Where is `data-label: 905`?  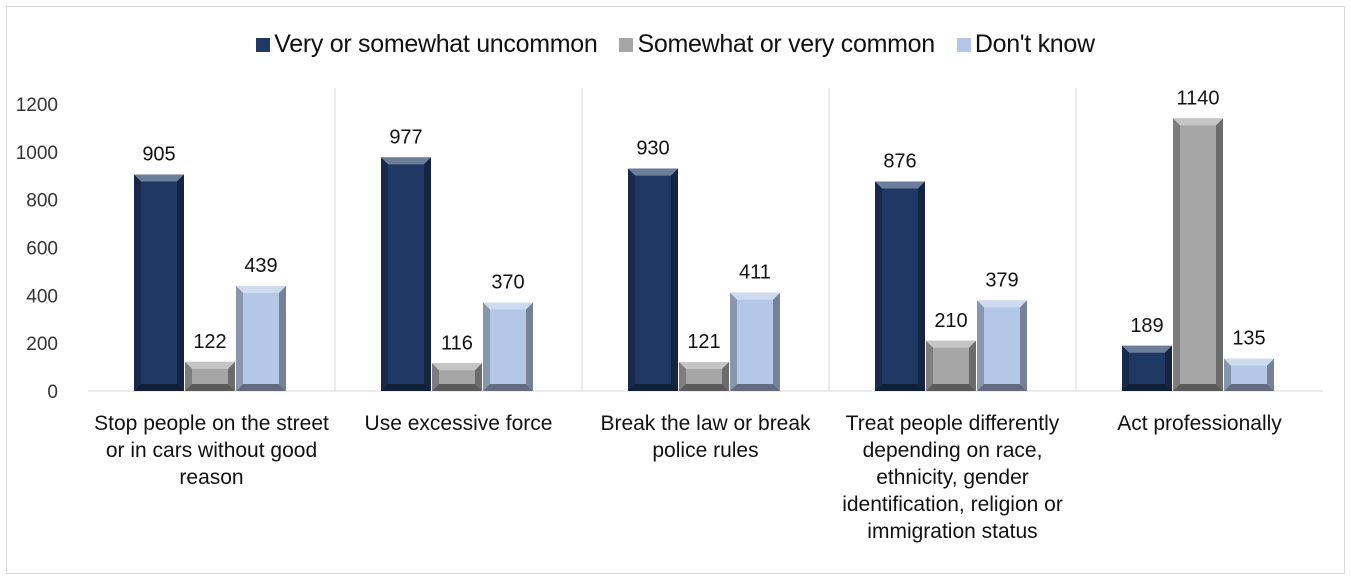
data-label: 905 is located at coordinates (158, 155).